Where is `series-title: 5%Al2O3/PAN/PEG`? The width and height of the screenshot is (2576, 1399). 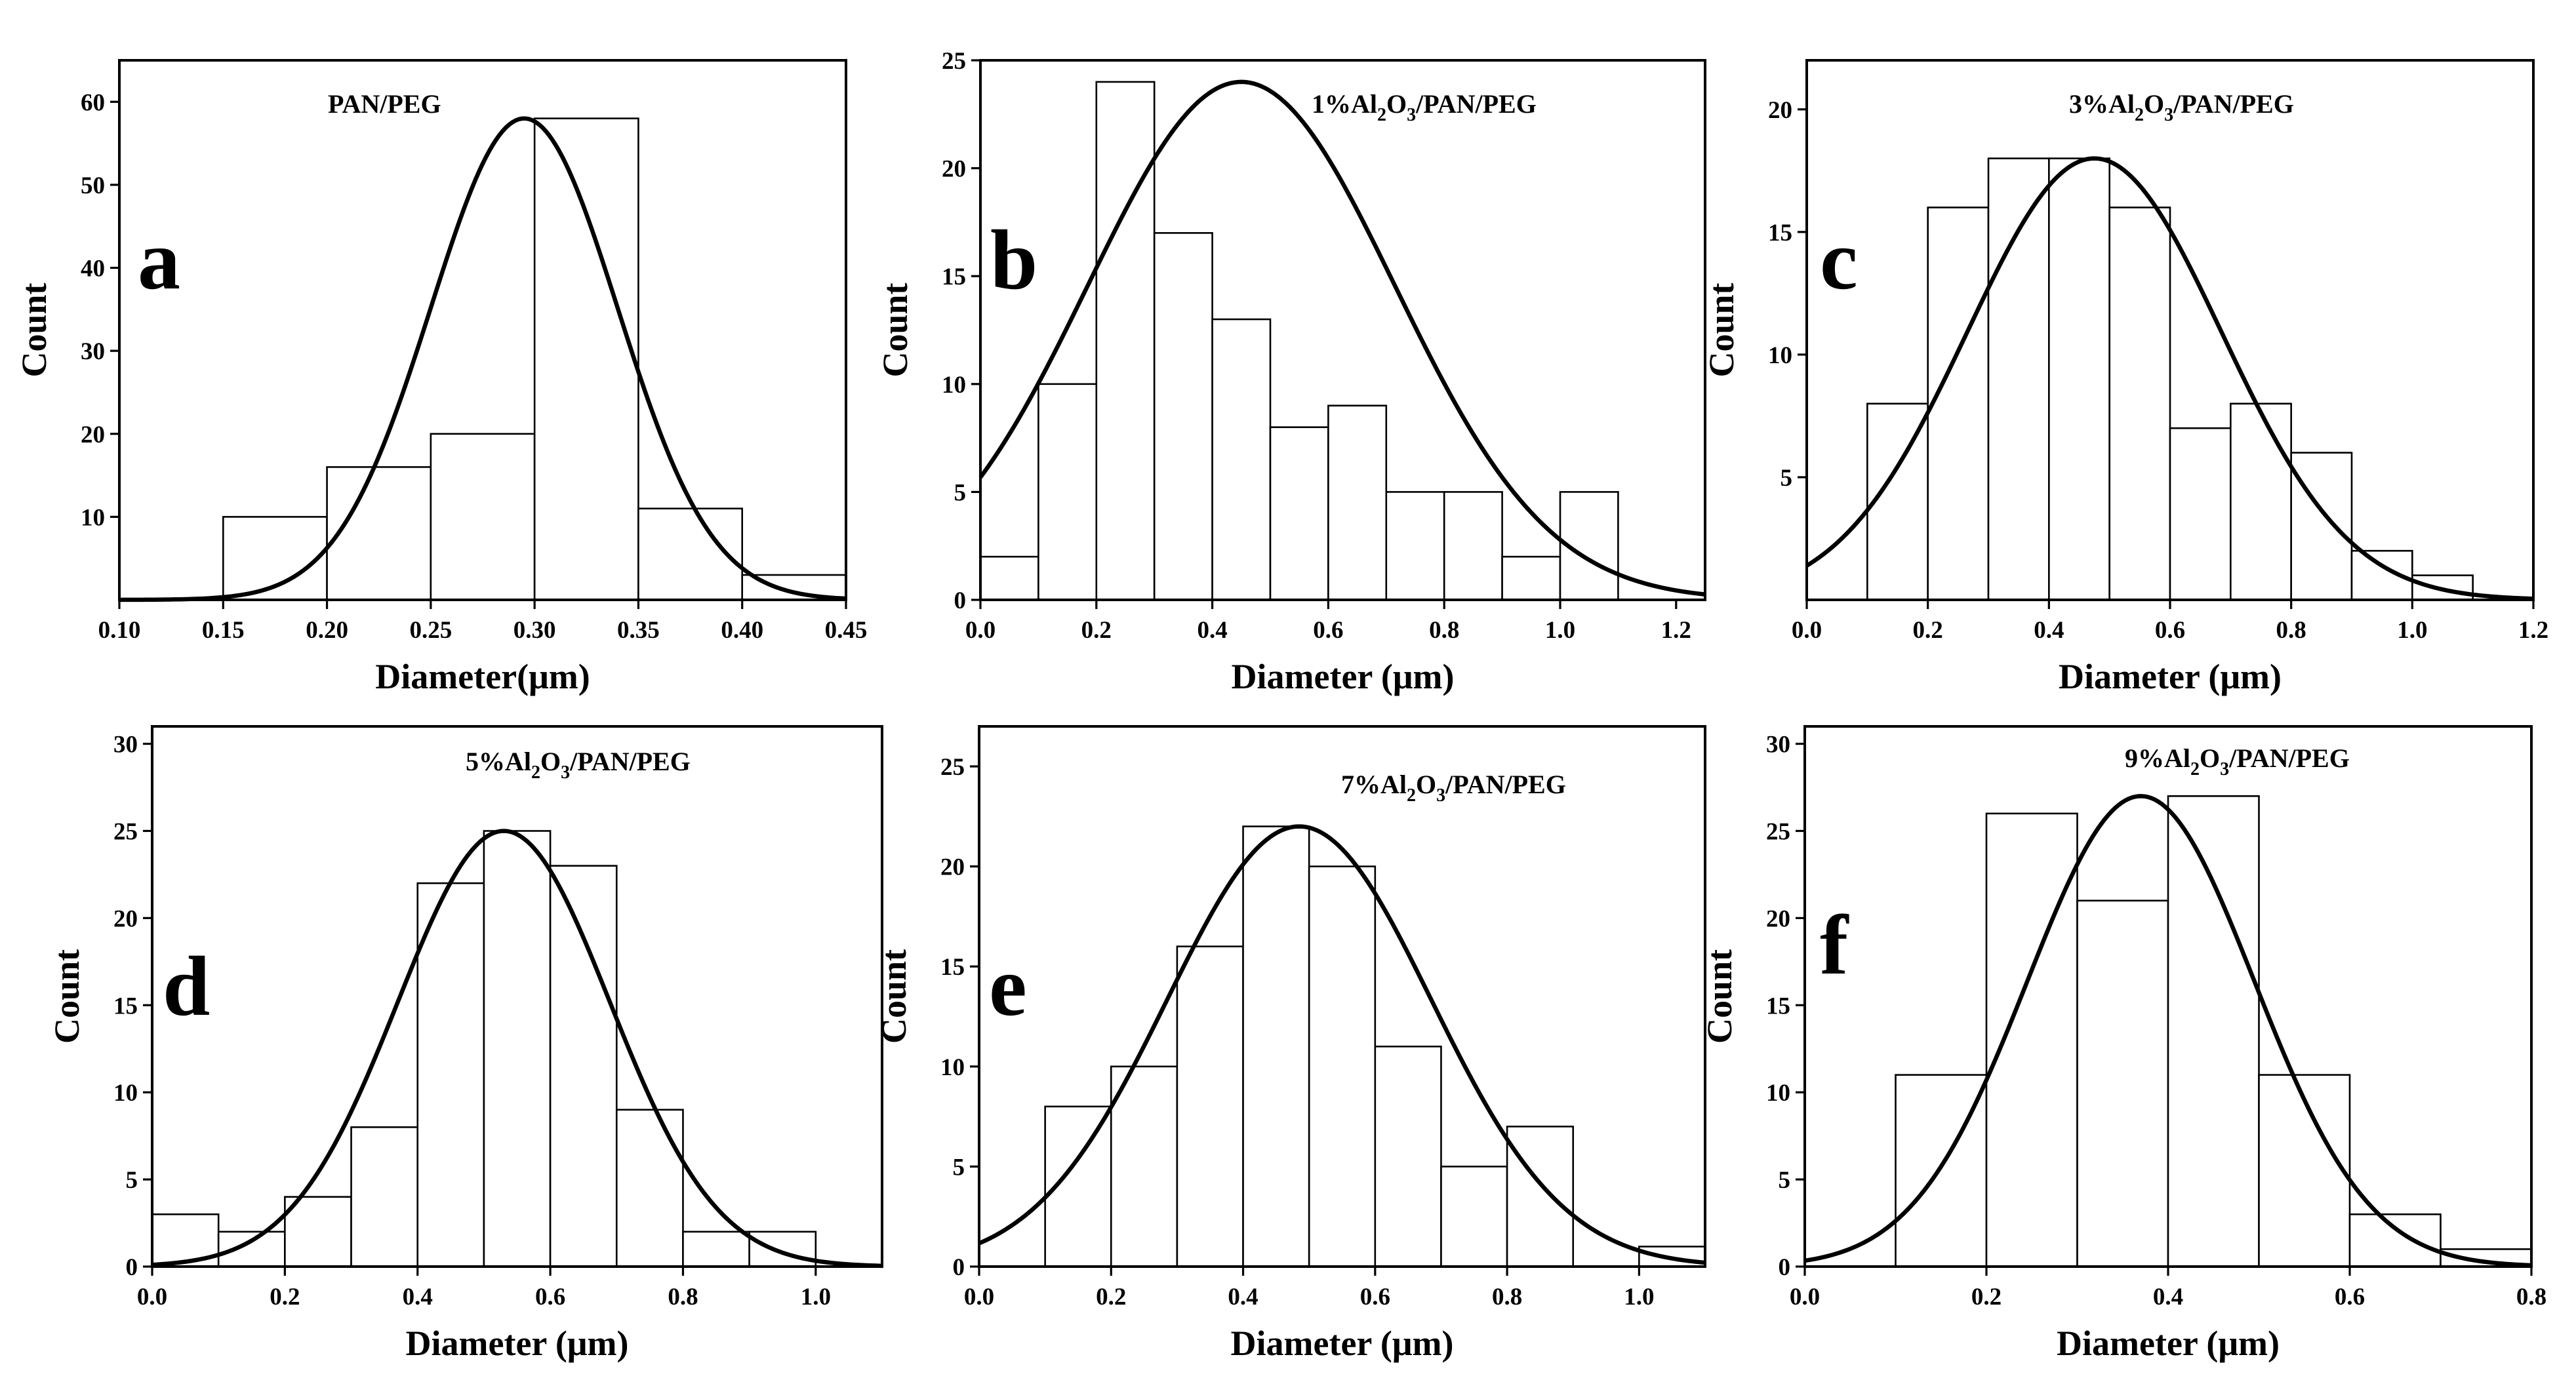
series-title: 5%Al2O3/PAN/PEG is located at coordinates (578, 765).